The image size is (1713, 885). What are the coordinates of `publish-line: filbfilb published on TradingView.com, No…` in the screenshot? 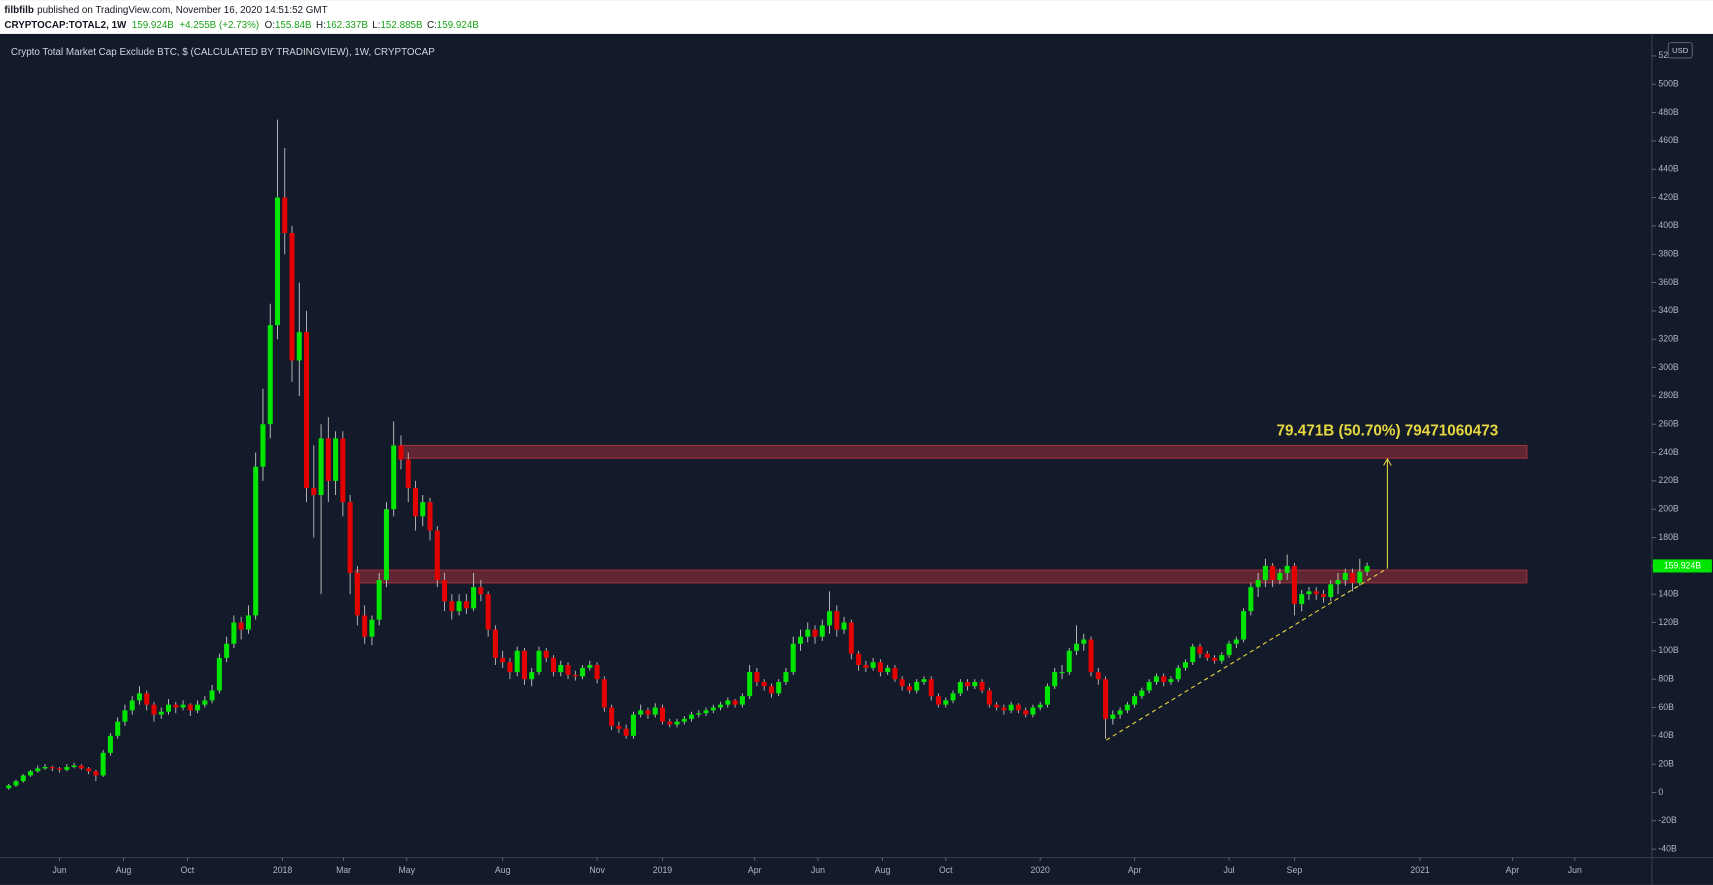 It's located at (165, 9).